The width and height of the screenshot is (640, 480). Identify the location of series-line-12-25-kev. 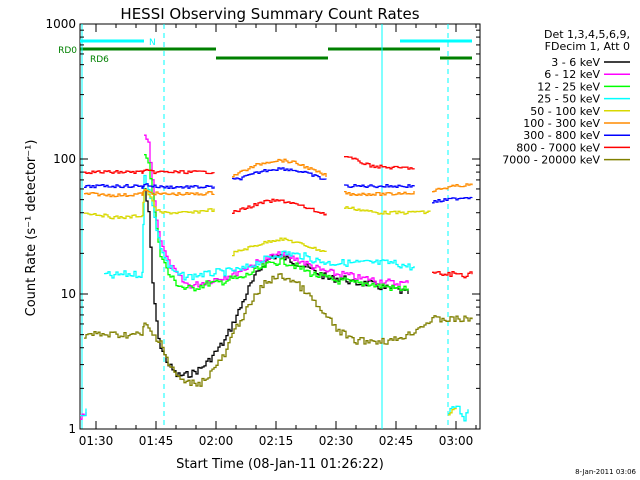
(276, 223).